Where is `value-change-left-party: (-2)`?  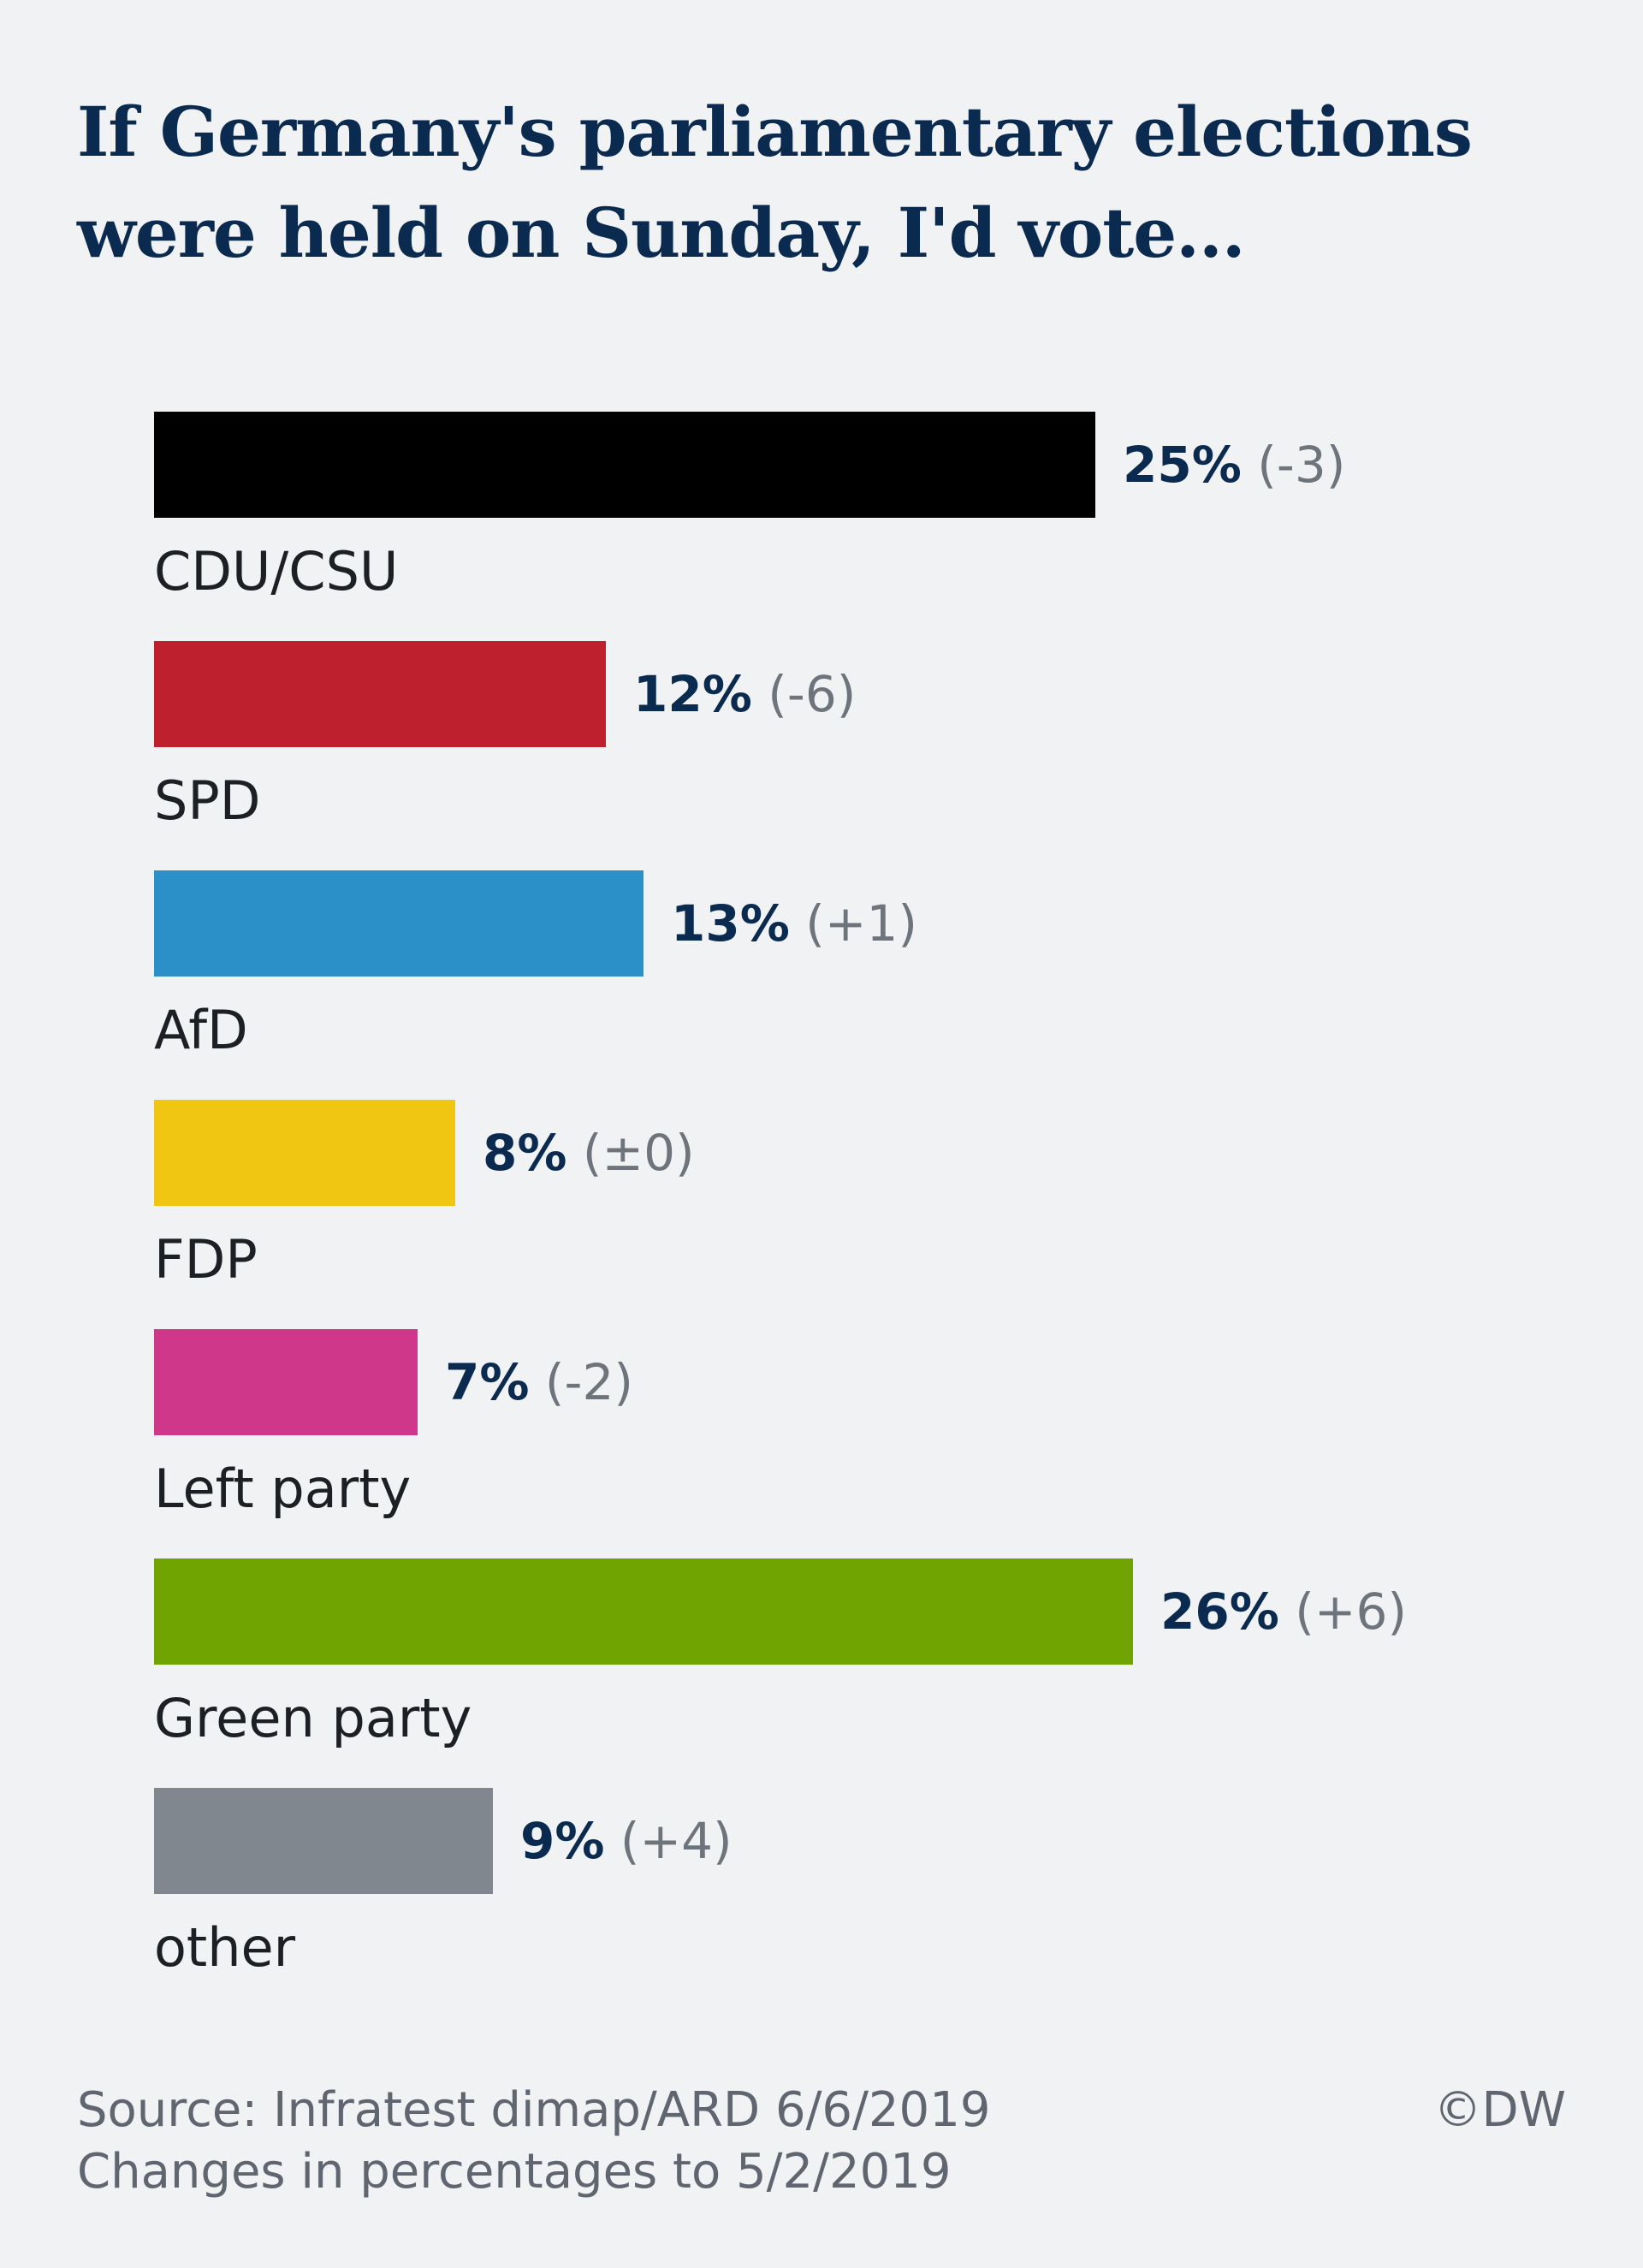 value-change-left-party: (-2) is located at coordinates (581, 1382).